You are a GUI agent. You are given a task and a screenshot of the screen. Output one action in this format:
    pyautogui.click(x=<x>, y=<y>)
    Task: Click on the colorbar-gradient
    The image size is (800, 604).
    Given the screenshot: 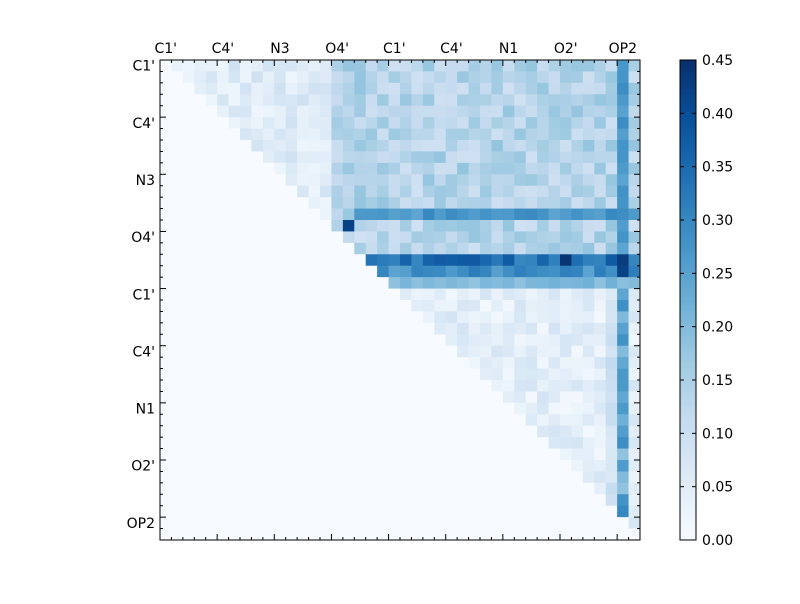 What is the action you would take?
    pyautogui.click(x=688, y=300)
    